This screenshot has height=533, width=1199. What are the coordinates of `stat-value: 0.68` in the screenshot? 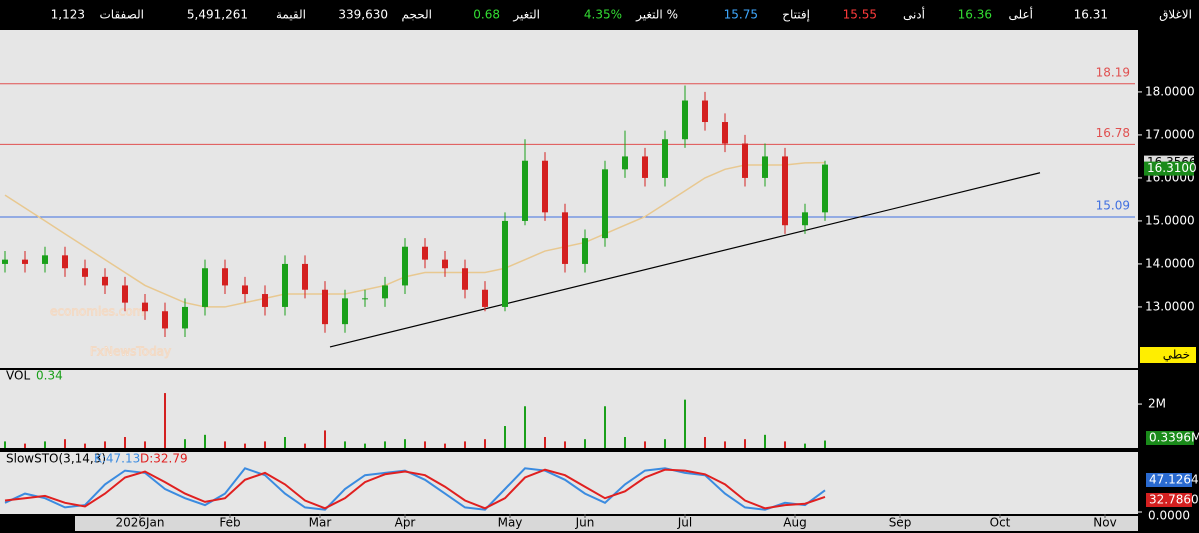 It's located at (486, 15).